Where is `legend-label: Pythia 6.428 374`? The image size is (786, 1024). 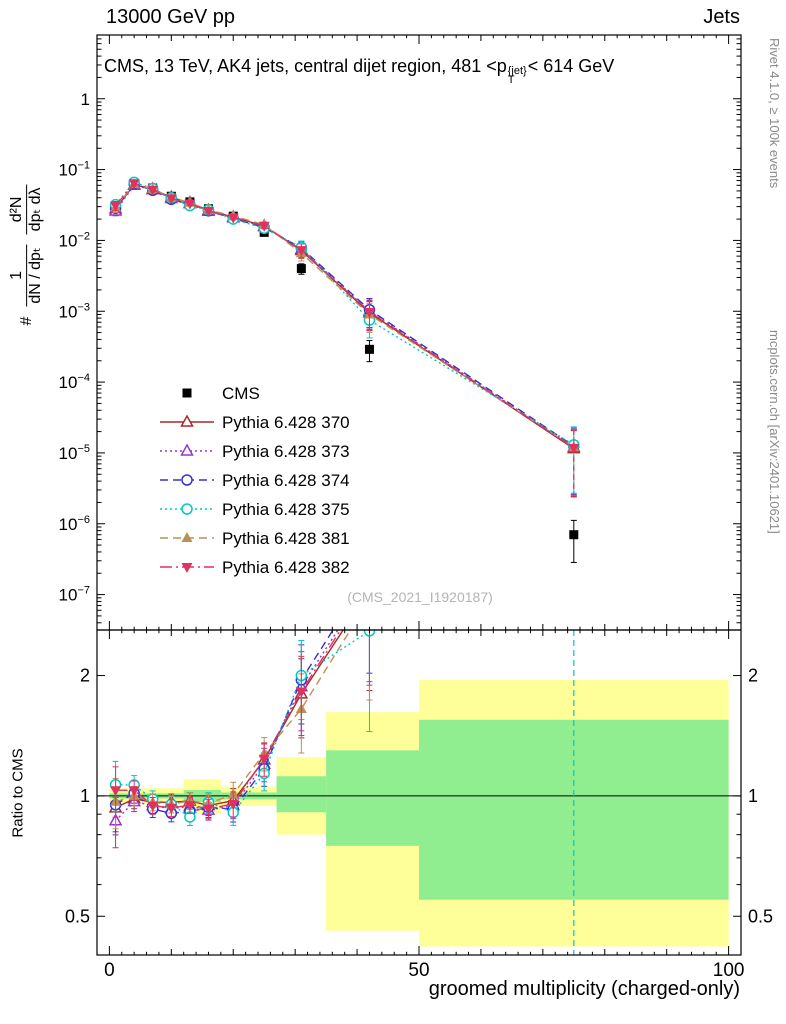
legend-label: Pythia 6.428 374 is located at coordinates (286, 480).